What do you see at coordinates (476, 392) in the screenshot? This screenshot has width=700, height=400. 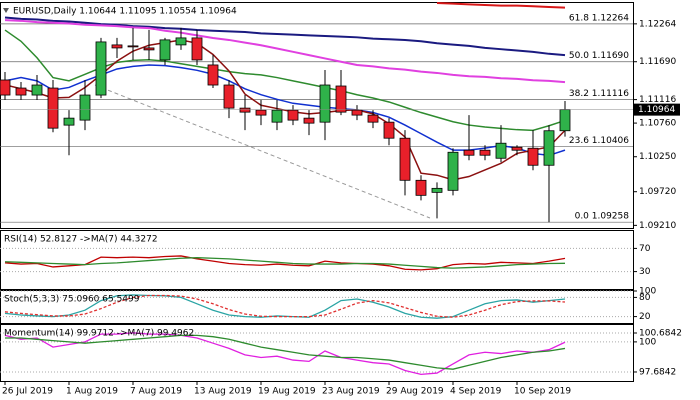 I see `x-tick-label: 4 Sep 2019` at bounding box center [476, 392].